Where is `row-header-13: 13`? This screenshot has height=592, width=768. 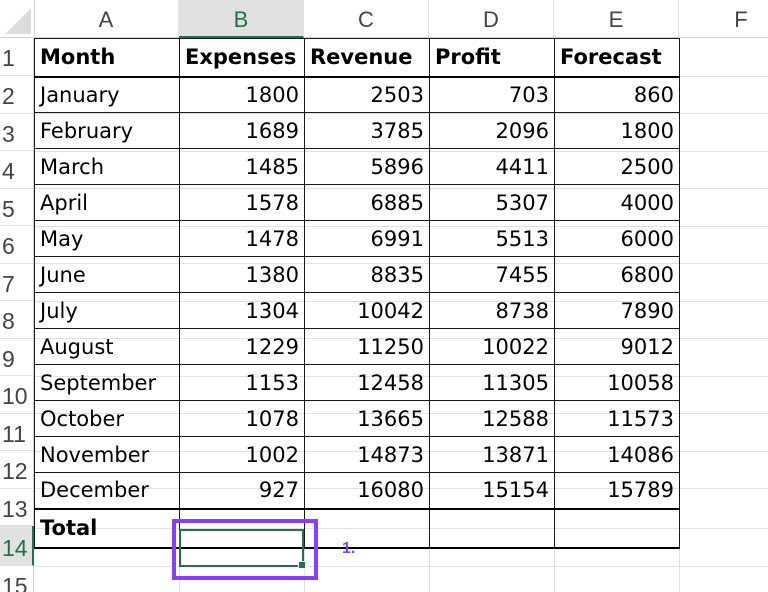 row-header-13: 13 is located at coordinates (17, 507).